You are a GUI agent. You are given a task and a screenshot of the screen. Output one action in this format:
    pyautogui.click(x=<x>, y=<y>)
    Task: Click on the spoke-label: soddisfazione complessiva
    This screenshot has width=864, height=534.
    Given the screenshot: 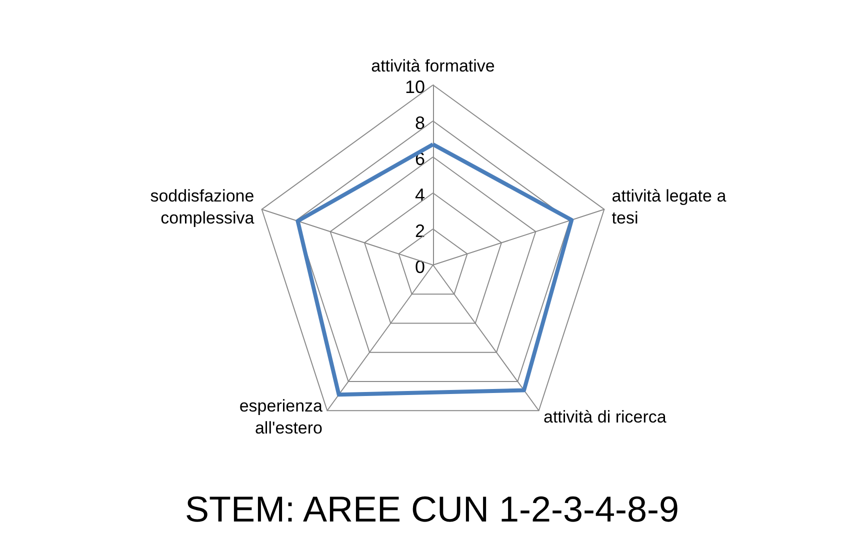 What is the action you would take?
    pyautogui.click(x=202, y=207)
    